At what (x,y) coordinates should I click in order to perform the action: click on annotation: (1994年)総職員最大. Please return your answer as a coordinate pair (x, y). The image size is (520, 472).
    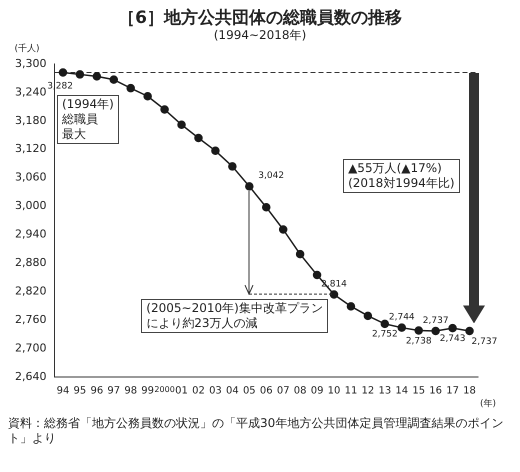
    Looking at the image, I should click on (87, 119).